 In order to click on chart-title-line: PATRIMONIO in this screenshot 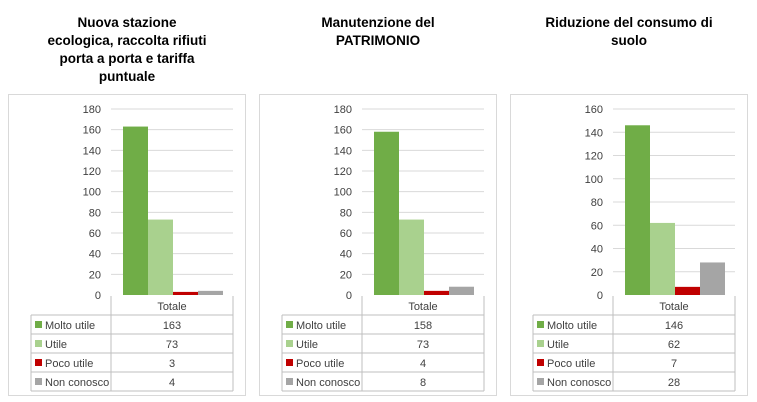, I will do `click(378, 40)`.